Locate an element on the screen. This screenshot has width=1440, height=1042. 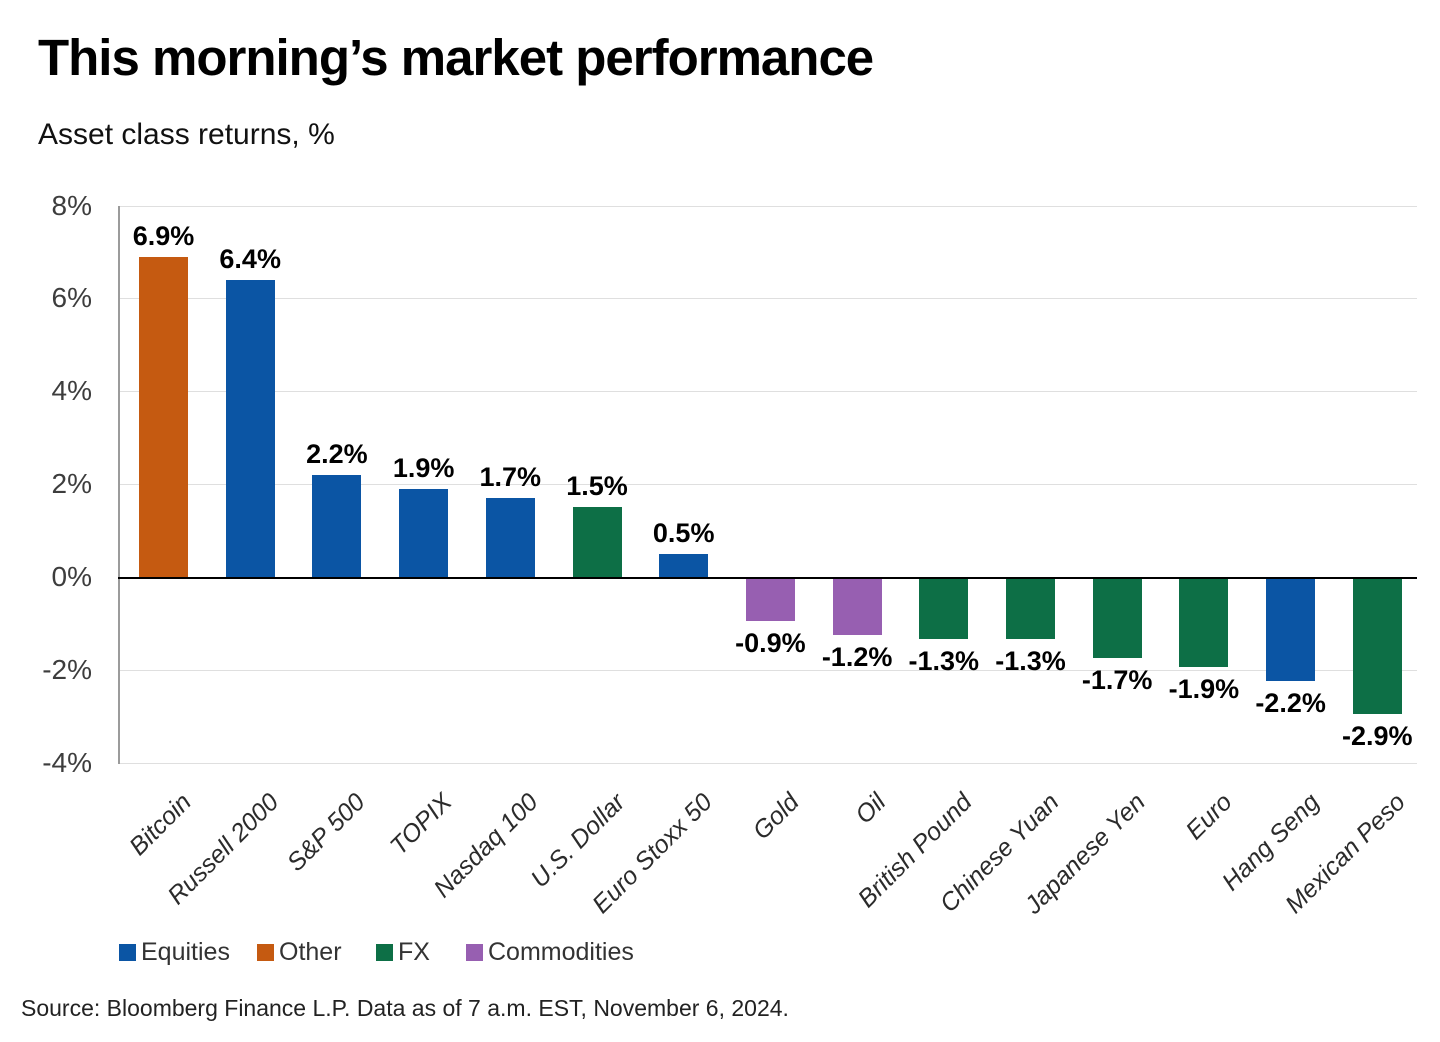
legend-label-equities: Equities is located at coordinates (185, 951).